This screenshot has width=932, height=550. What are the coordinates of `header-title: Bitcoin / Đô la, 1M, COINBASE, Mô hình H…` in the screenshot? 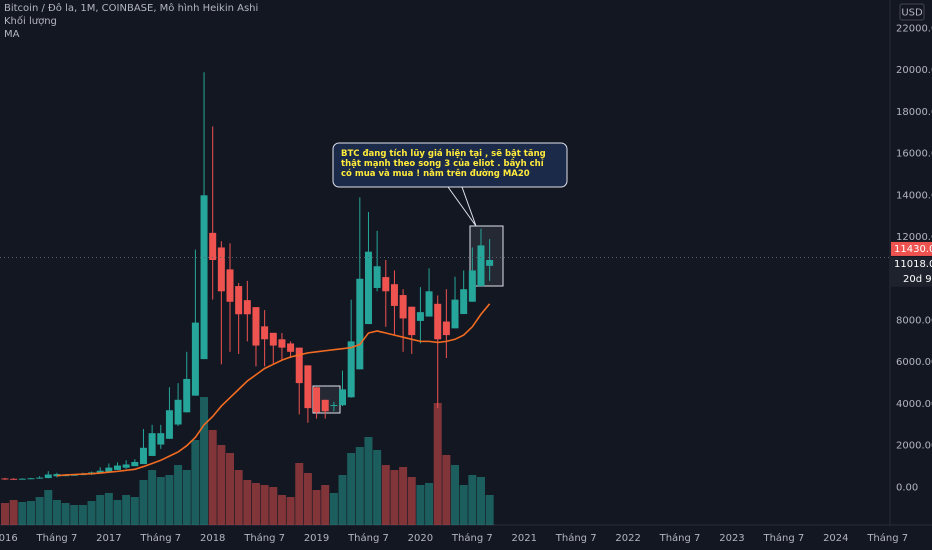 It's located at (131, 8).